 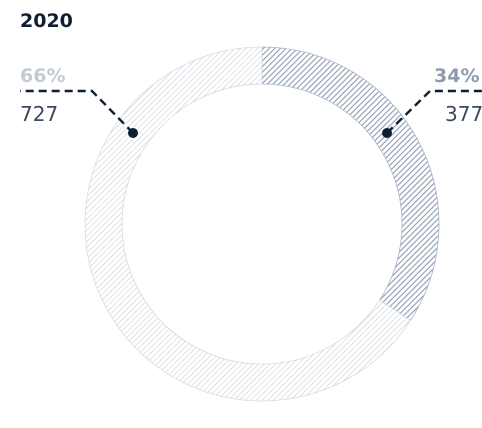 I want to click on slice-label-group-2: 66% 727, so click(x=79, y=101).